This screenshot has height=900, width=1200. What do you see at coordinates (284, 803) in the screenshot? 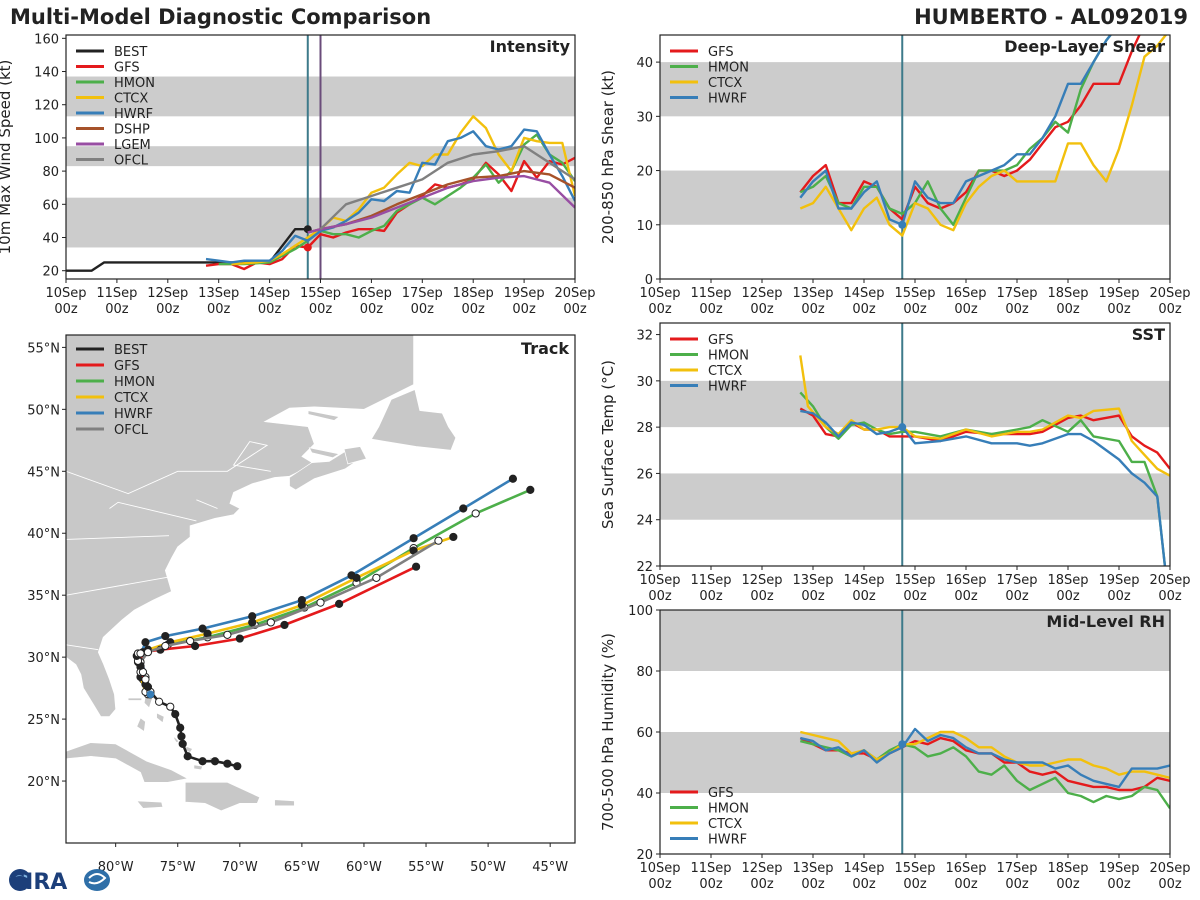
I see `puerto-rico-landmass` at bounding box center [284, 803].